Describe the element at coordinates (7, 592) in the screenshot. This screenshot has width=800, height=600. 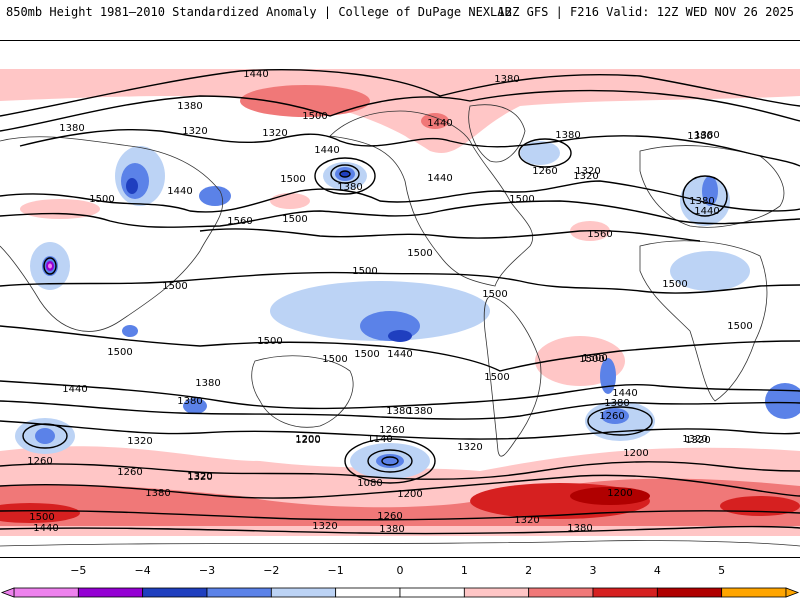
I see `colorbar-arrow-left` at that location.